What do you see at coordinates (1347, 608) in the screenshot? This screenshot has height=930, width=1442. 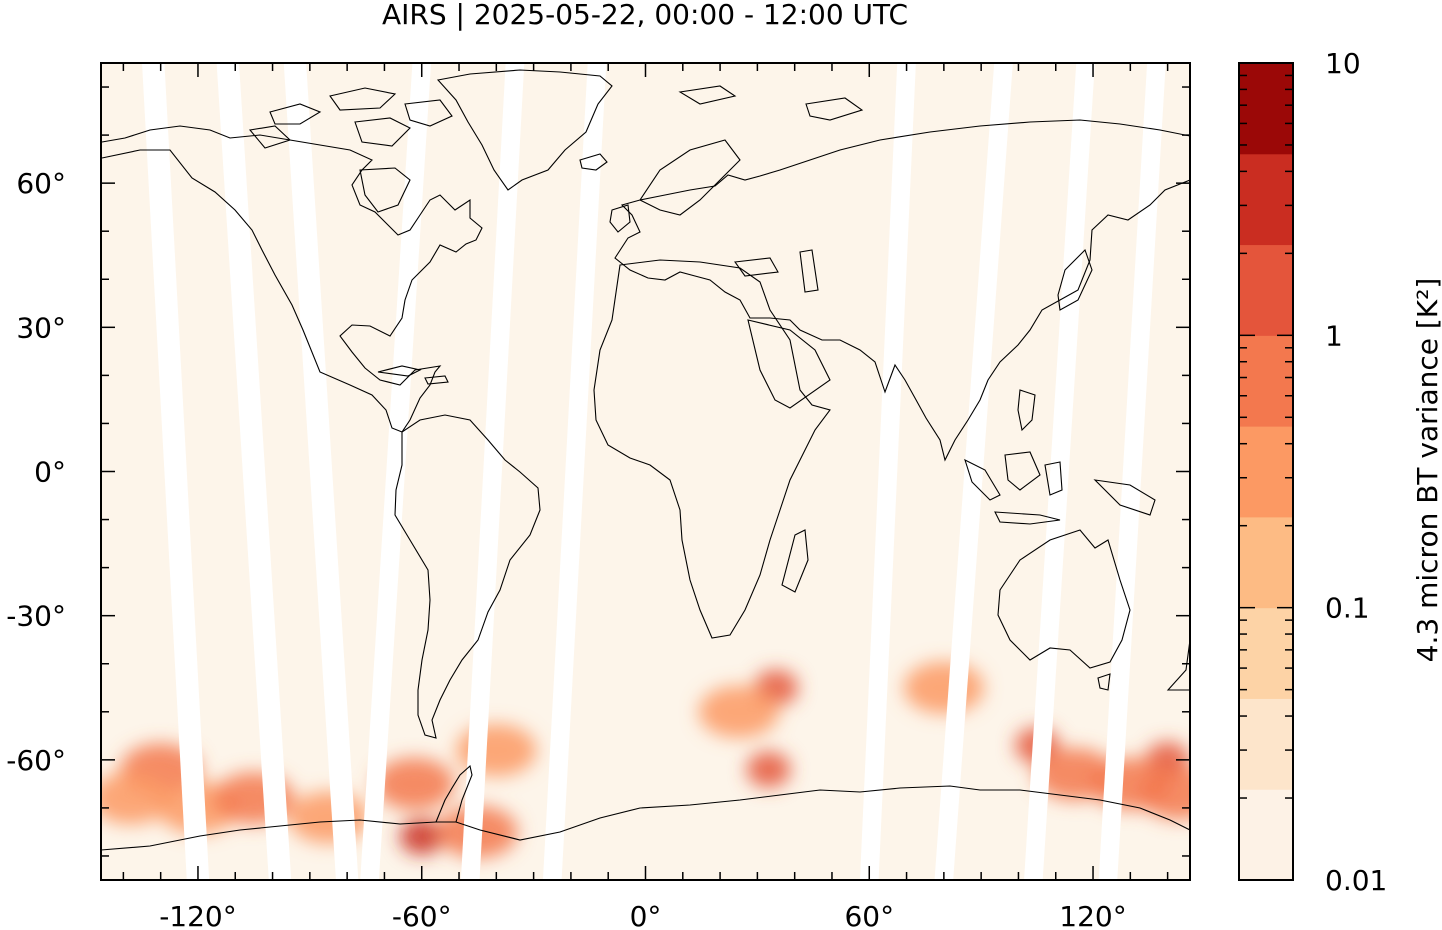 I see `colorbar-tick-label: 0.1` at bounding box center [1347, 608].